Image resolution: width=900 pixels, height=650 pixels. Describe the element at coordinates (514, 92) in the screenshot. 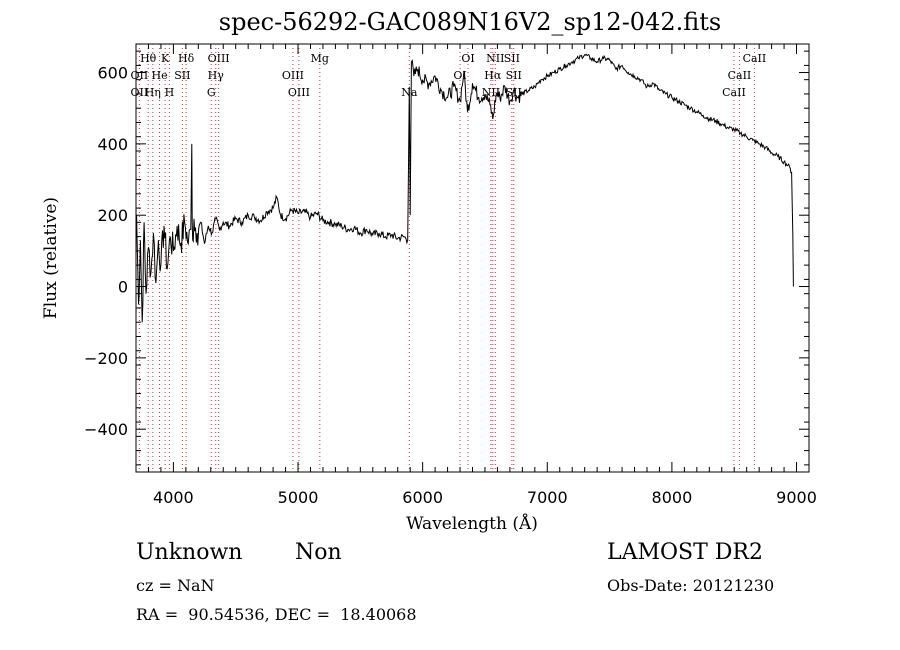

I see `marker-label-25: SII` at that location.